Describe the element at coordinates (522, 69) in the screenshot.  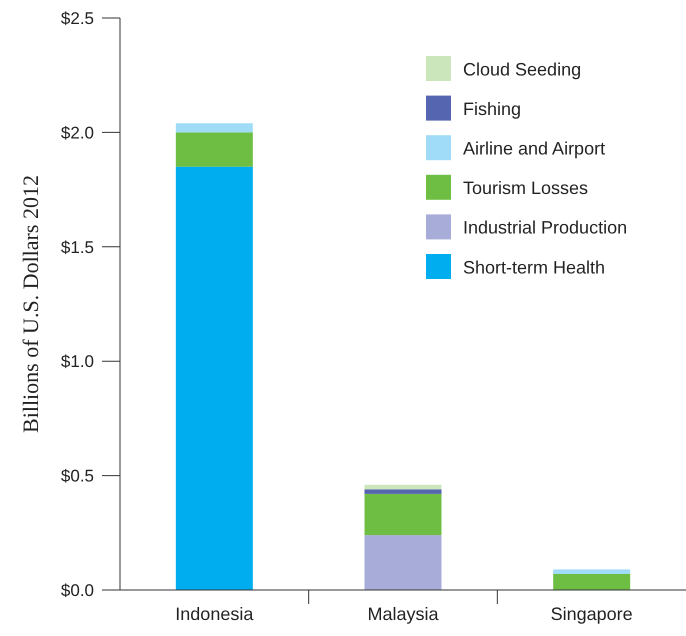
I see `legend-label: Cloud Seeding` at that location.